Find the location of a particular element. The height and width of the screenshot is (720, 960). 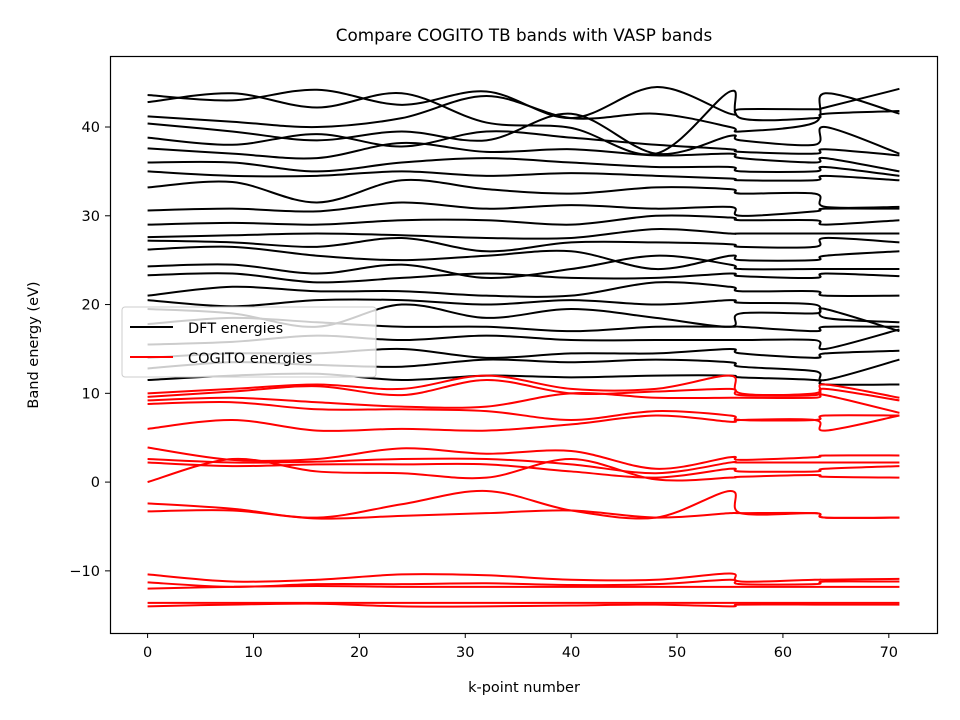

x-tick-label: 0 is located at coordinates (147, 653).